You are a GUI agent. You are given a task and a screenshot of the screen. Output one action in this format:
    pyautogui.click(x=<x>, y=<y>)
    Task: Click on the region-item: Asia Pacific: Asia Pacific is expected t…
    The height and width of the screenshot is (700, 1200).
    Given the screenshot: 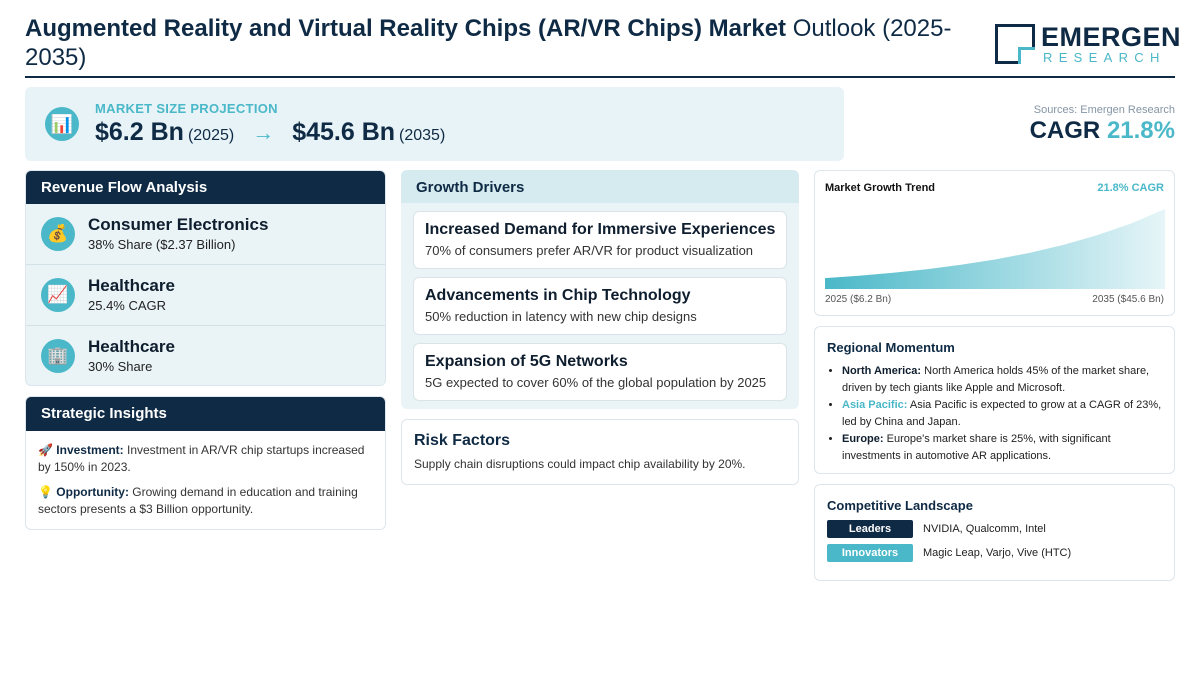 What is the action you would take?
    pyautogui.click(x=1004, y=413)
    